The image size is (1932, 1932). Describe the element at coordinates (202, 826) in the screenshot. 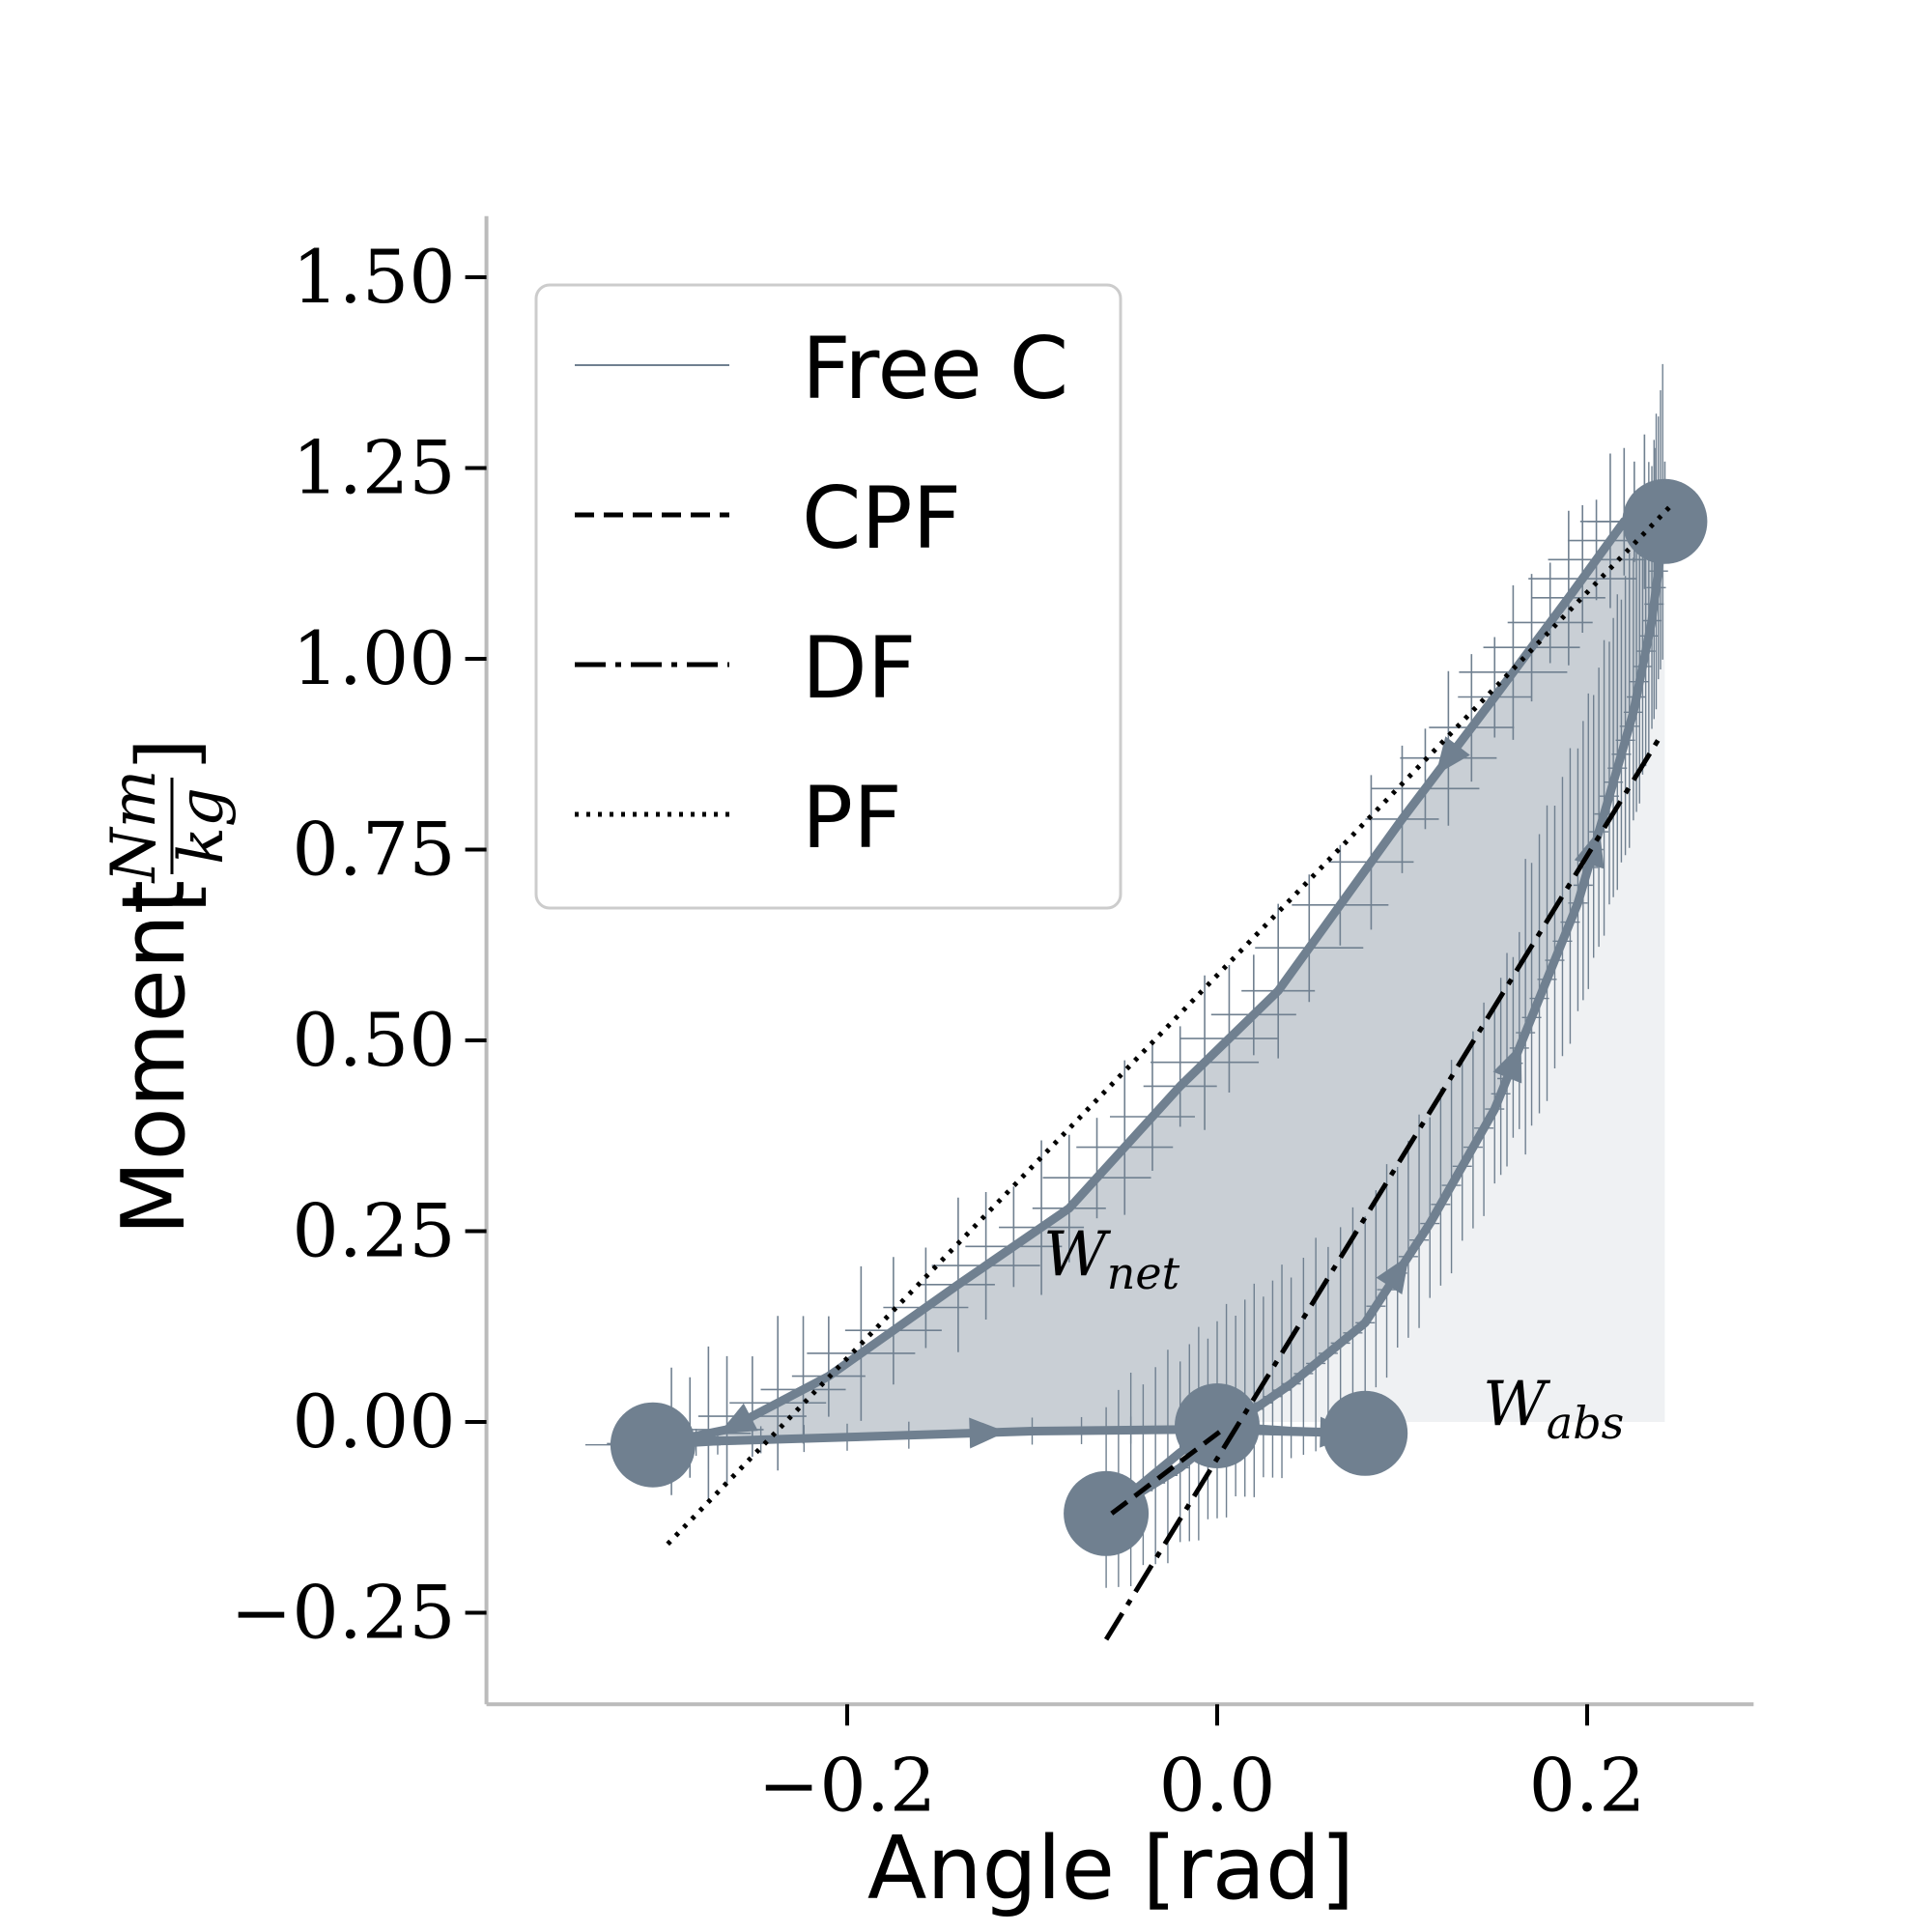

I see `y-axis-unit-denominator: kg` at that location.